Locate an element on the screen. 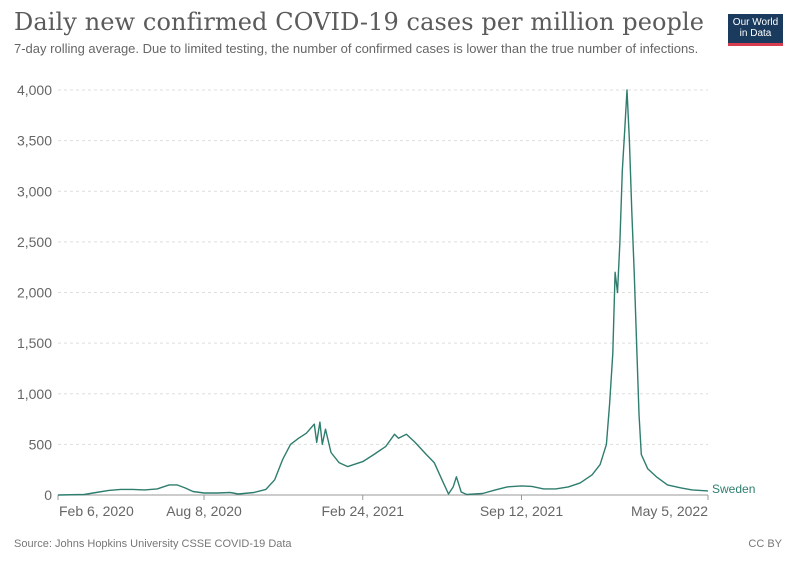  owid-logo: Our World in Data is located at coordinates (755, 30).